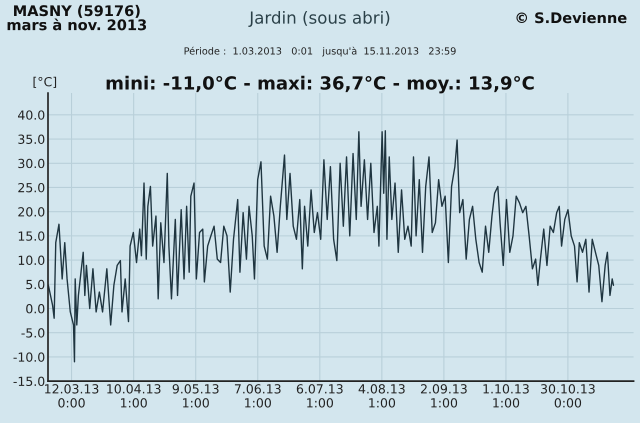  Describe the element at coordinates (133, 396) in the screenshot. I see `x-tick-label: 10.04.13 1:00` at that location.